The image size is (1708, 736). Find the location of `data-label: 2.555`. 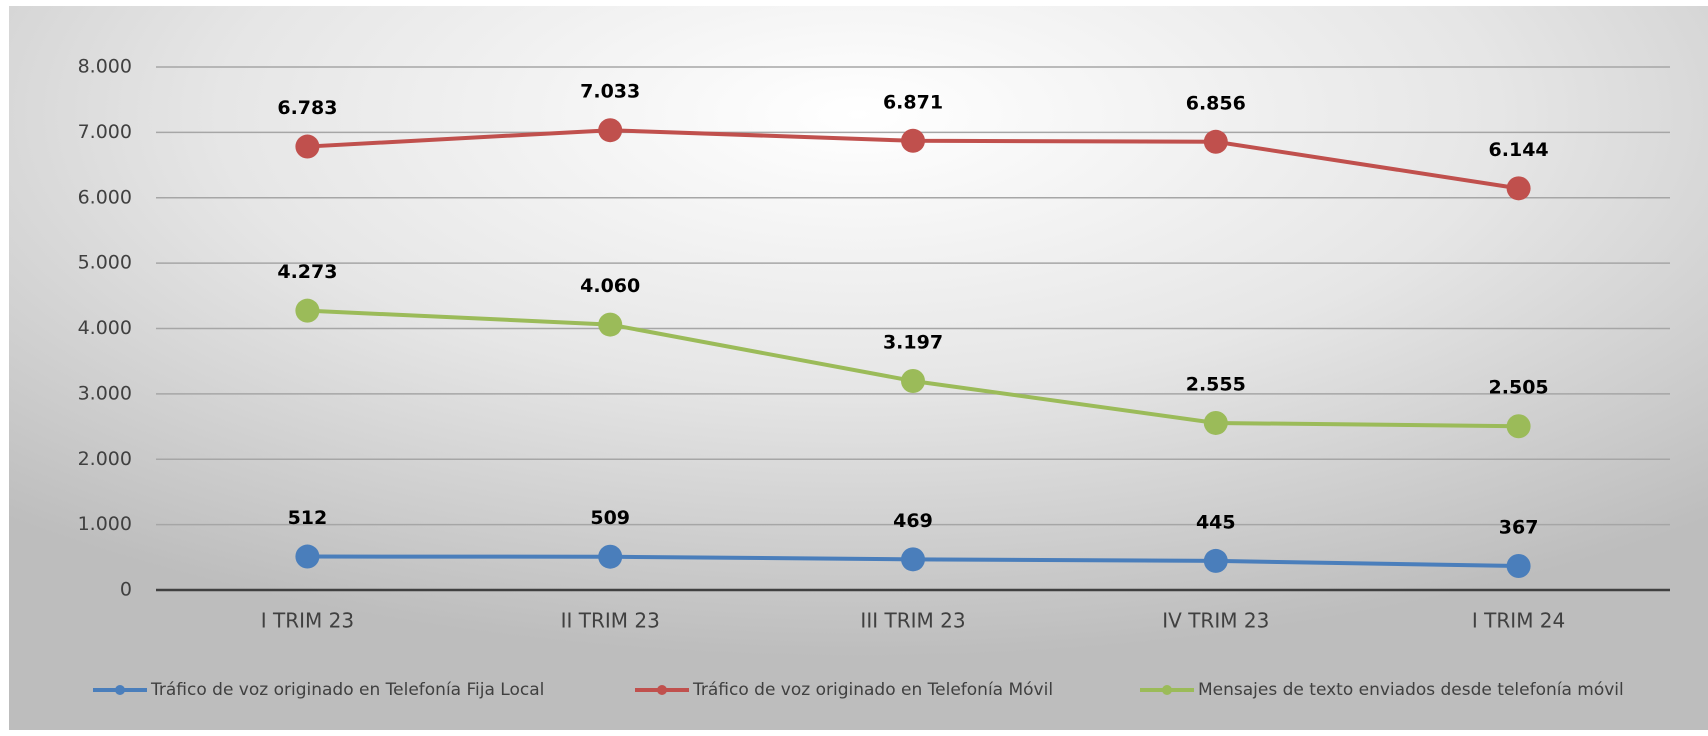

data-label: 2.555 is located at coordinates (1216, 384).